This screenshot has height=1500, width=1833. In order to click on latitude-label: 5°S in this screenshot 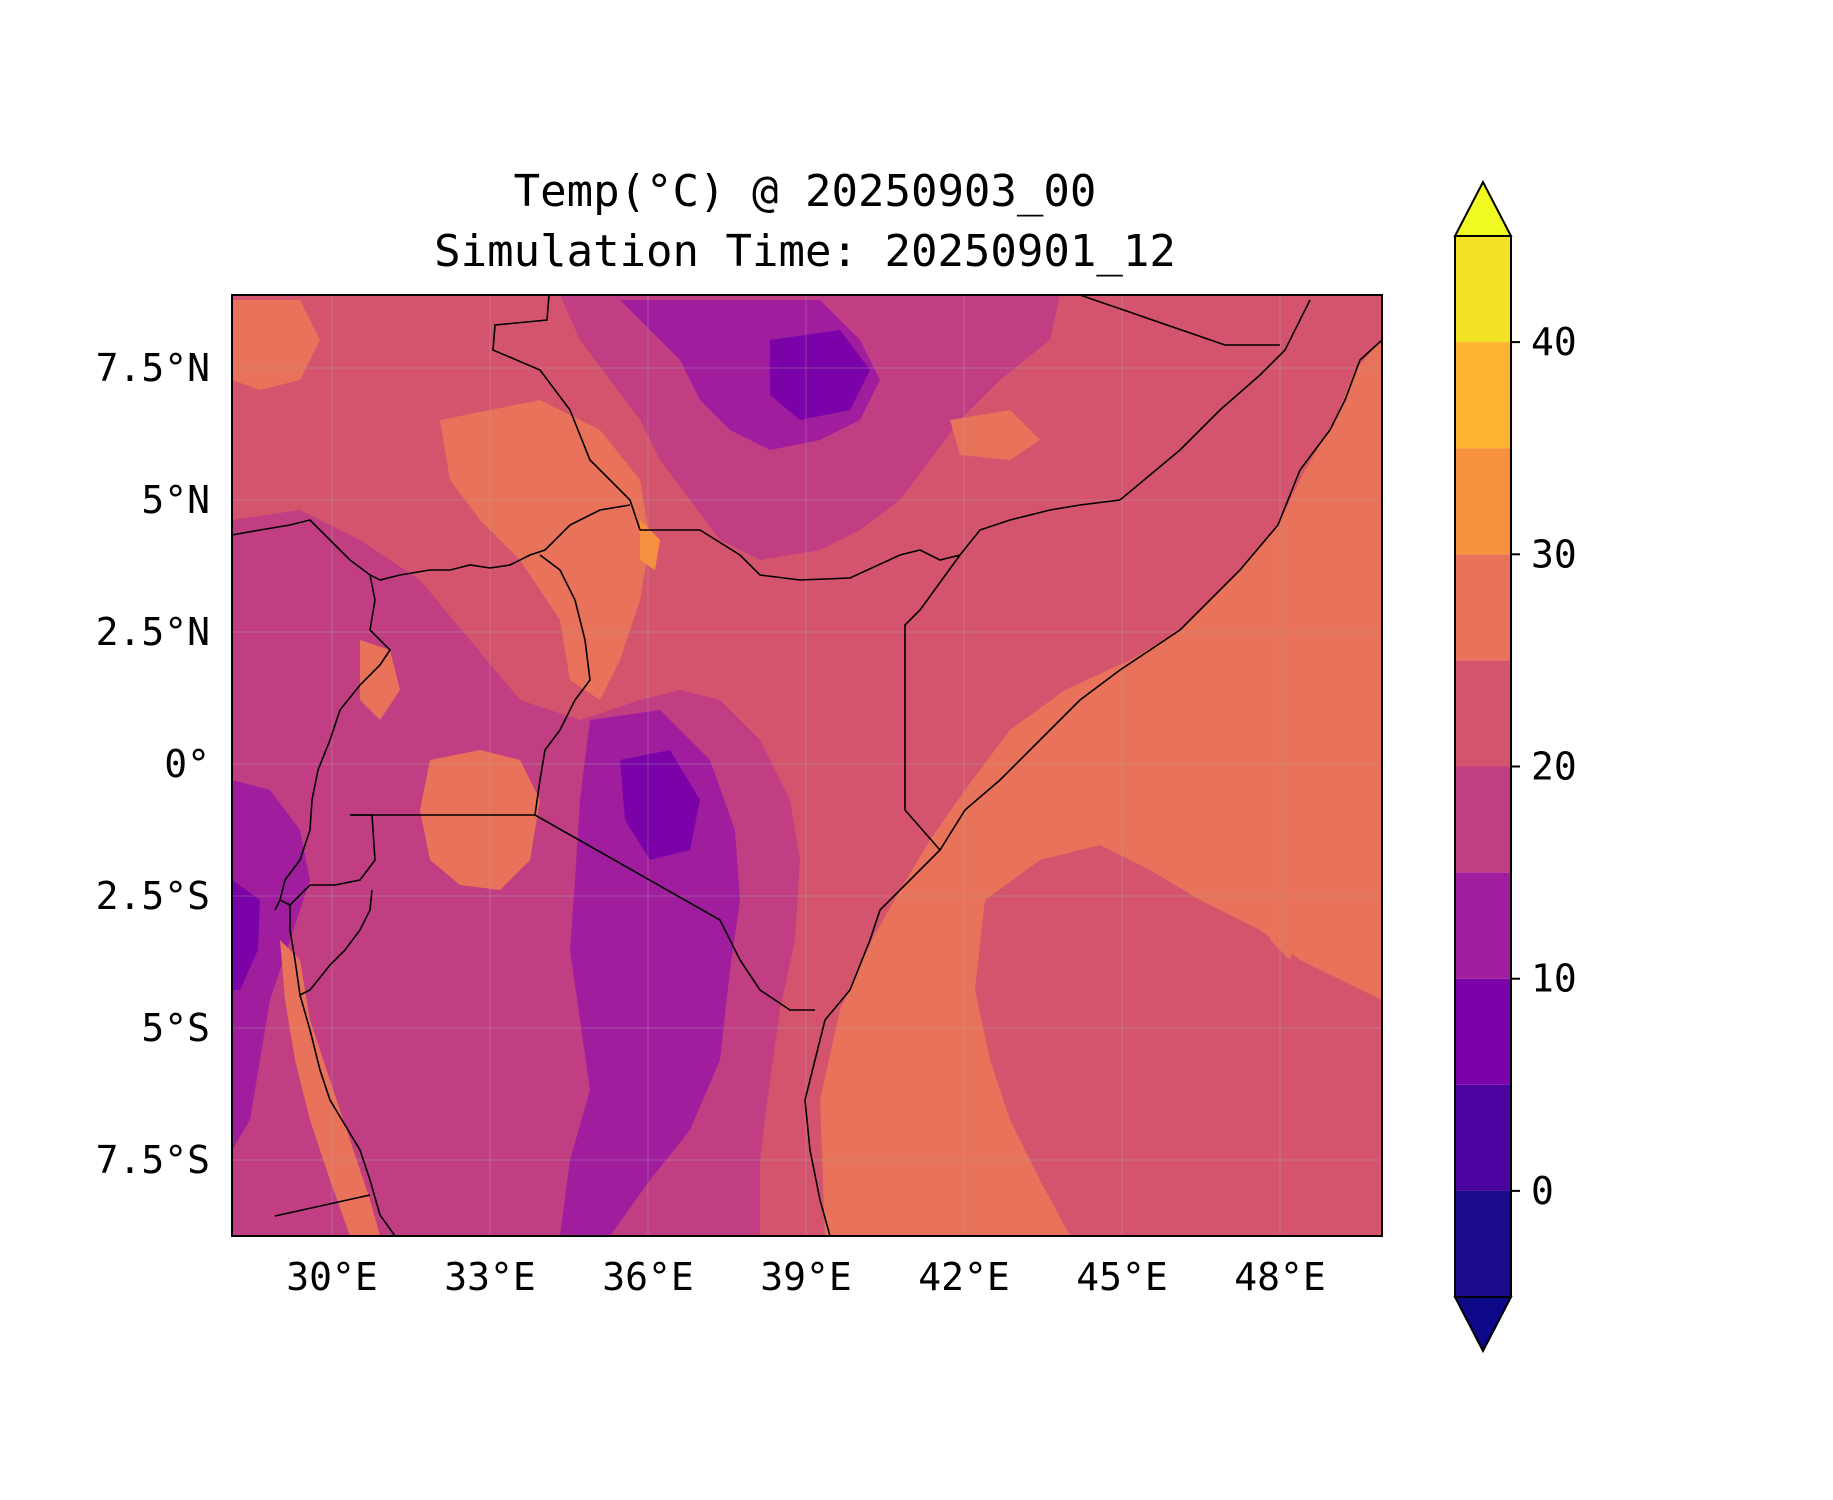, I will do `click(175, 1028)`.